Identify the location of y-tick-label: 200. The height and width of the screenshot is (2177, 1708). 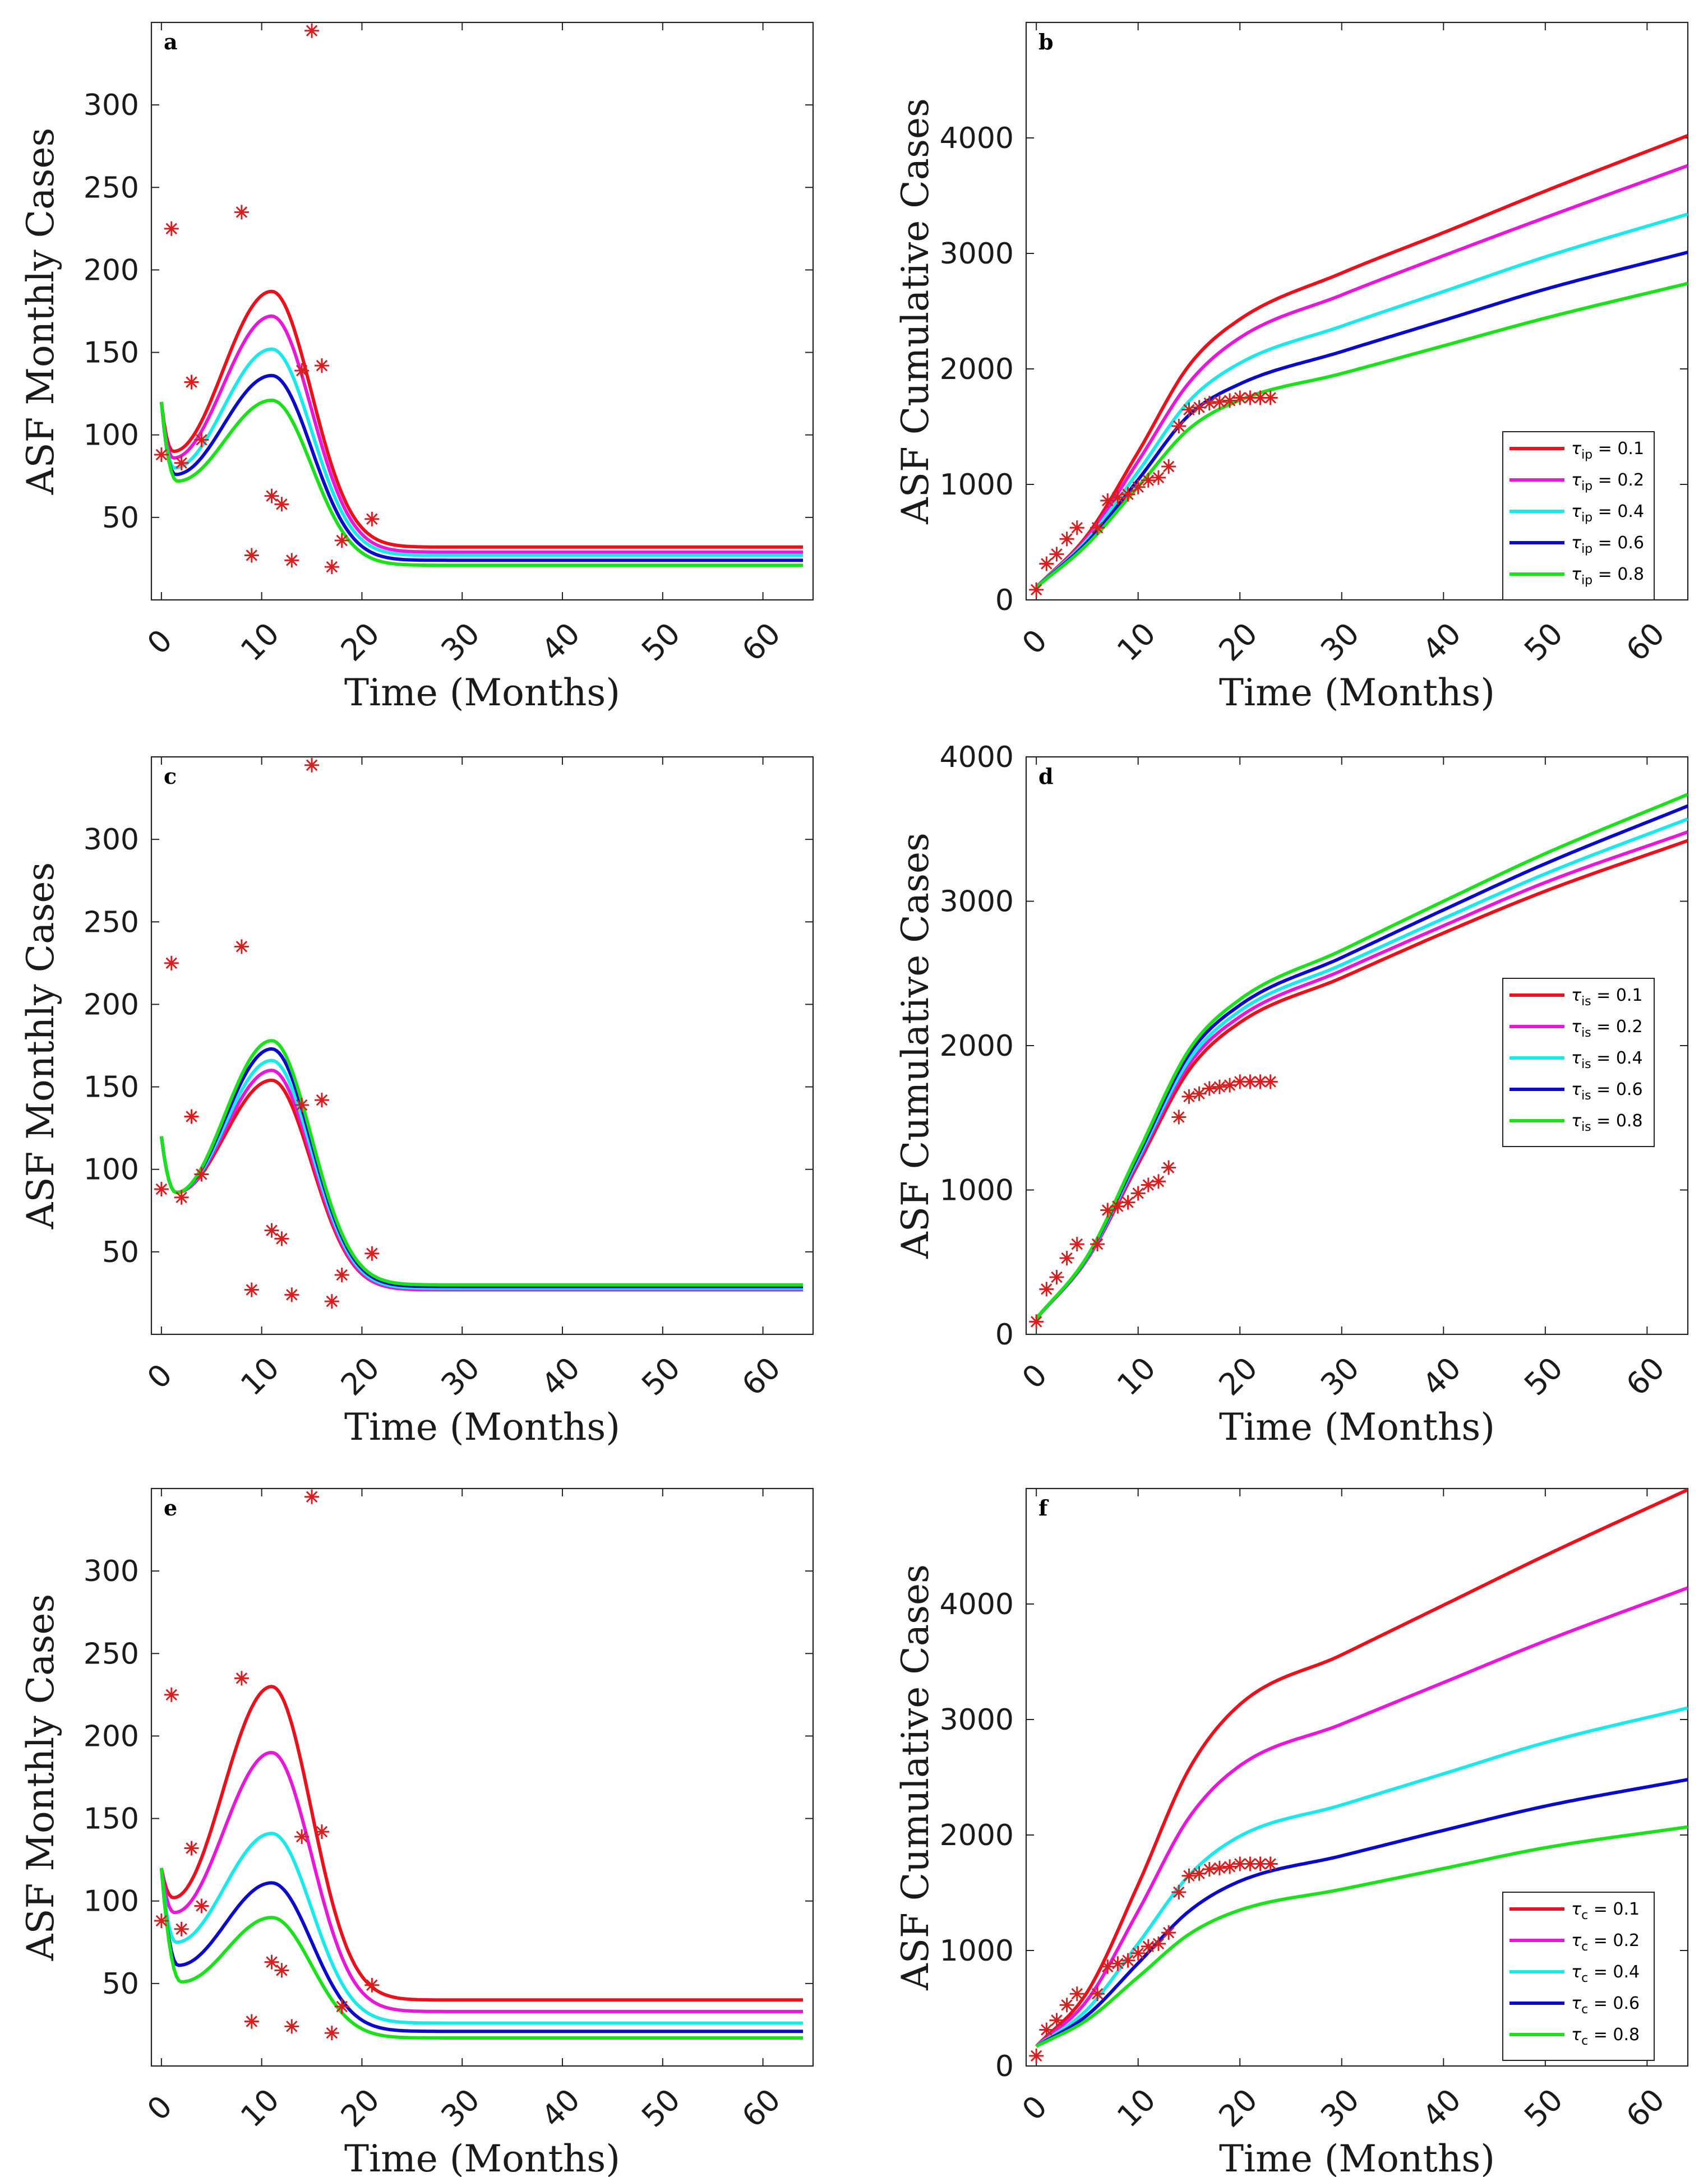
(111, 1736).